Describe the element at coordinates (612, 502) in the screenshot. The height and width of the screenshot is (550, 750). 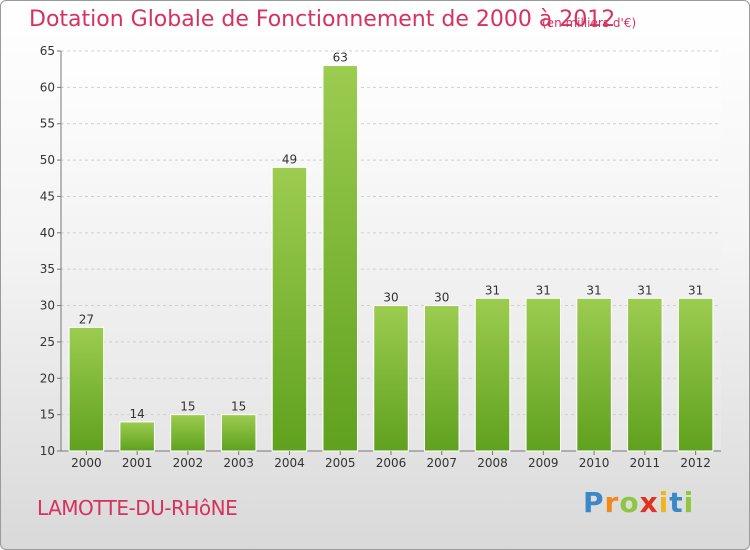
I see `logo-letter: r` at that location.